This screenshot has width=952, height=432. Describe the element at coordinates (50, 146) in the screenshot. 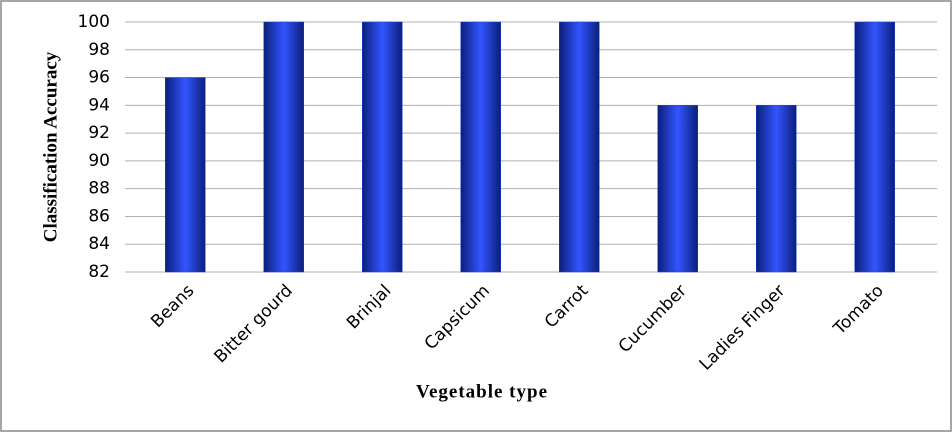

I see `y-axis-label: Classification Accuracy` at that location.